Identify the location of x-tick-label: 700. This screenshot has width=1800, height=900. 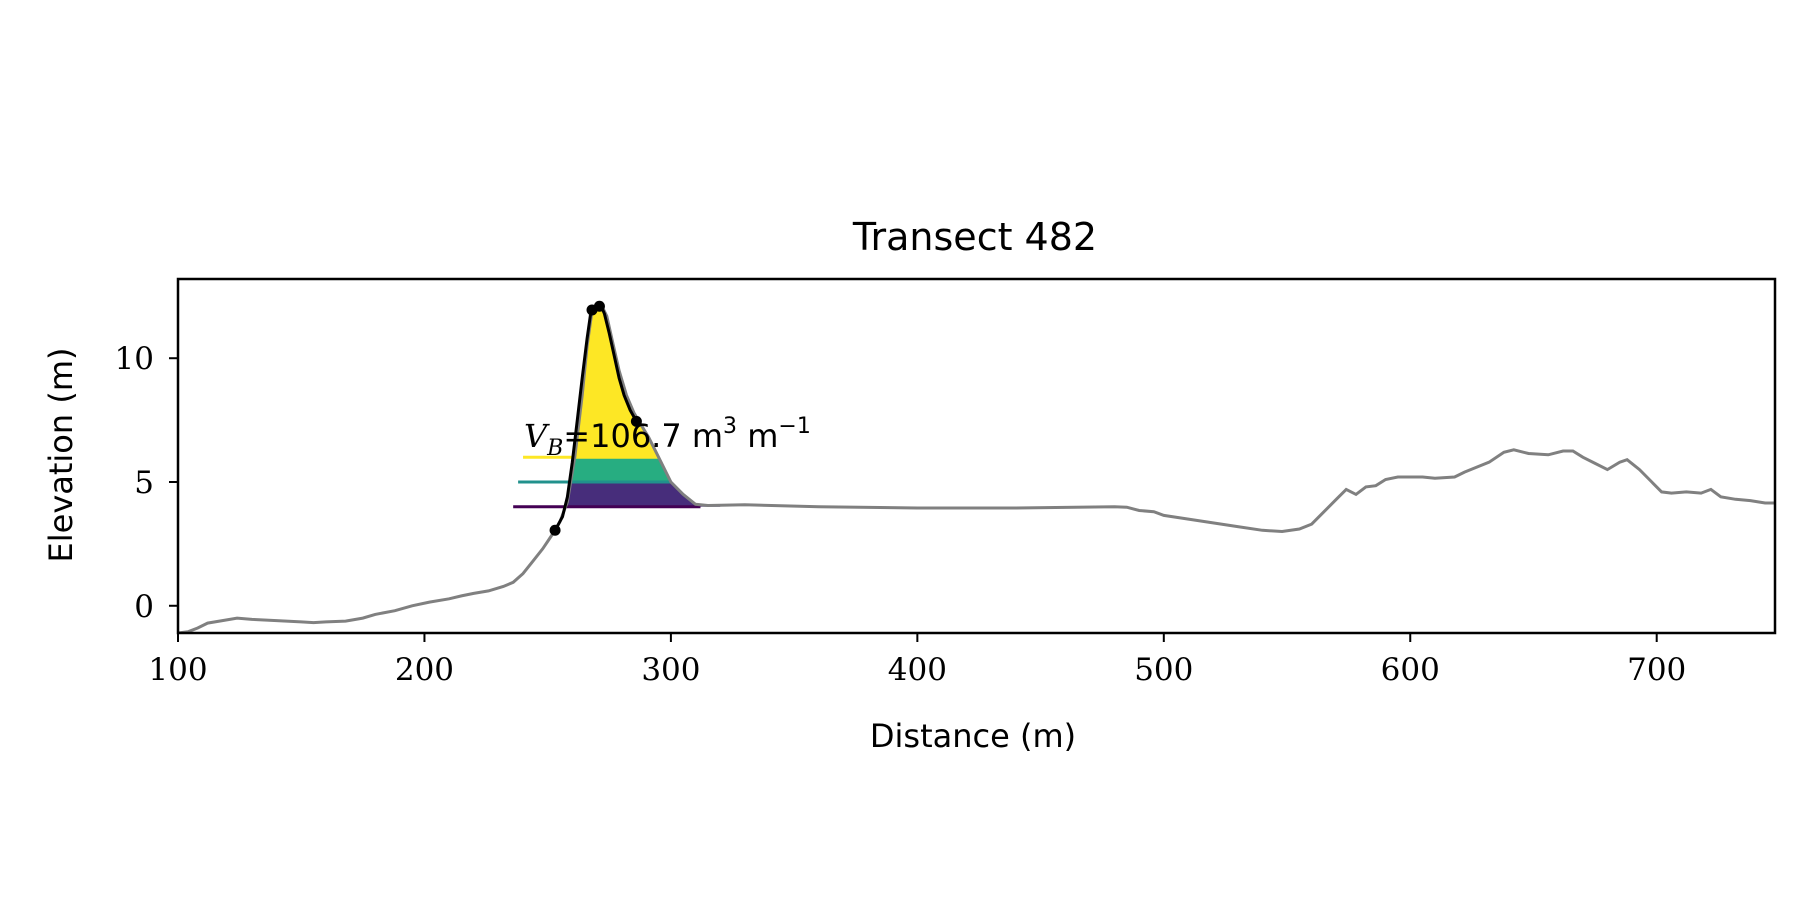
(1656, 670).